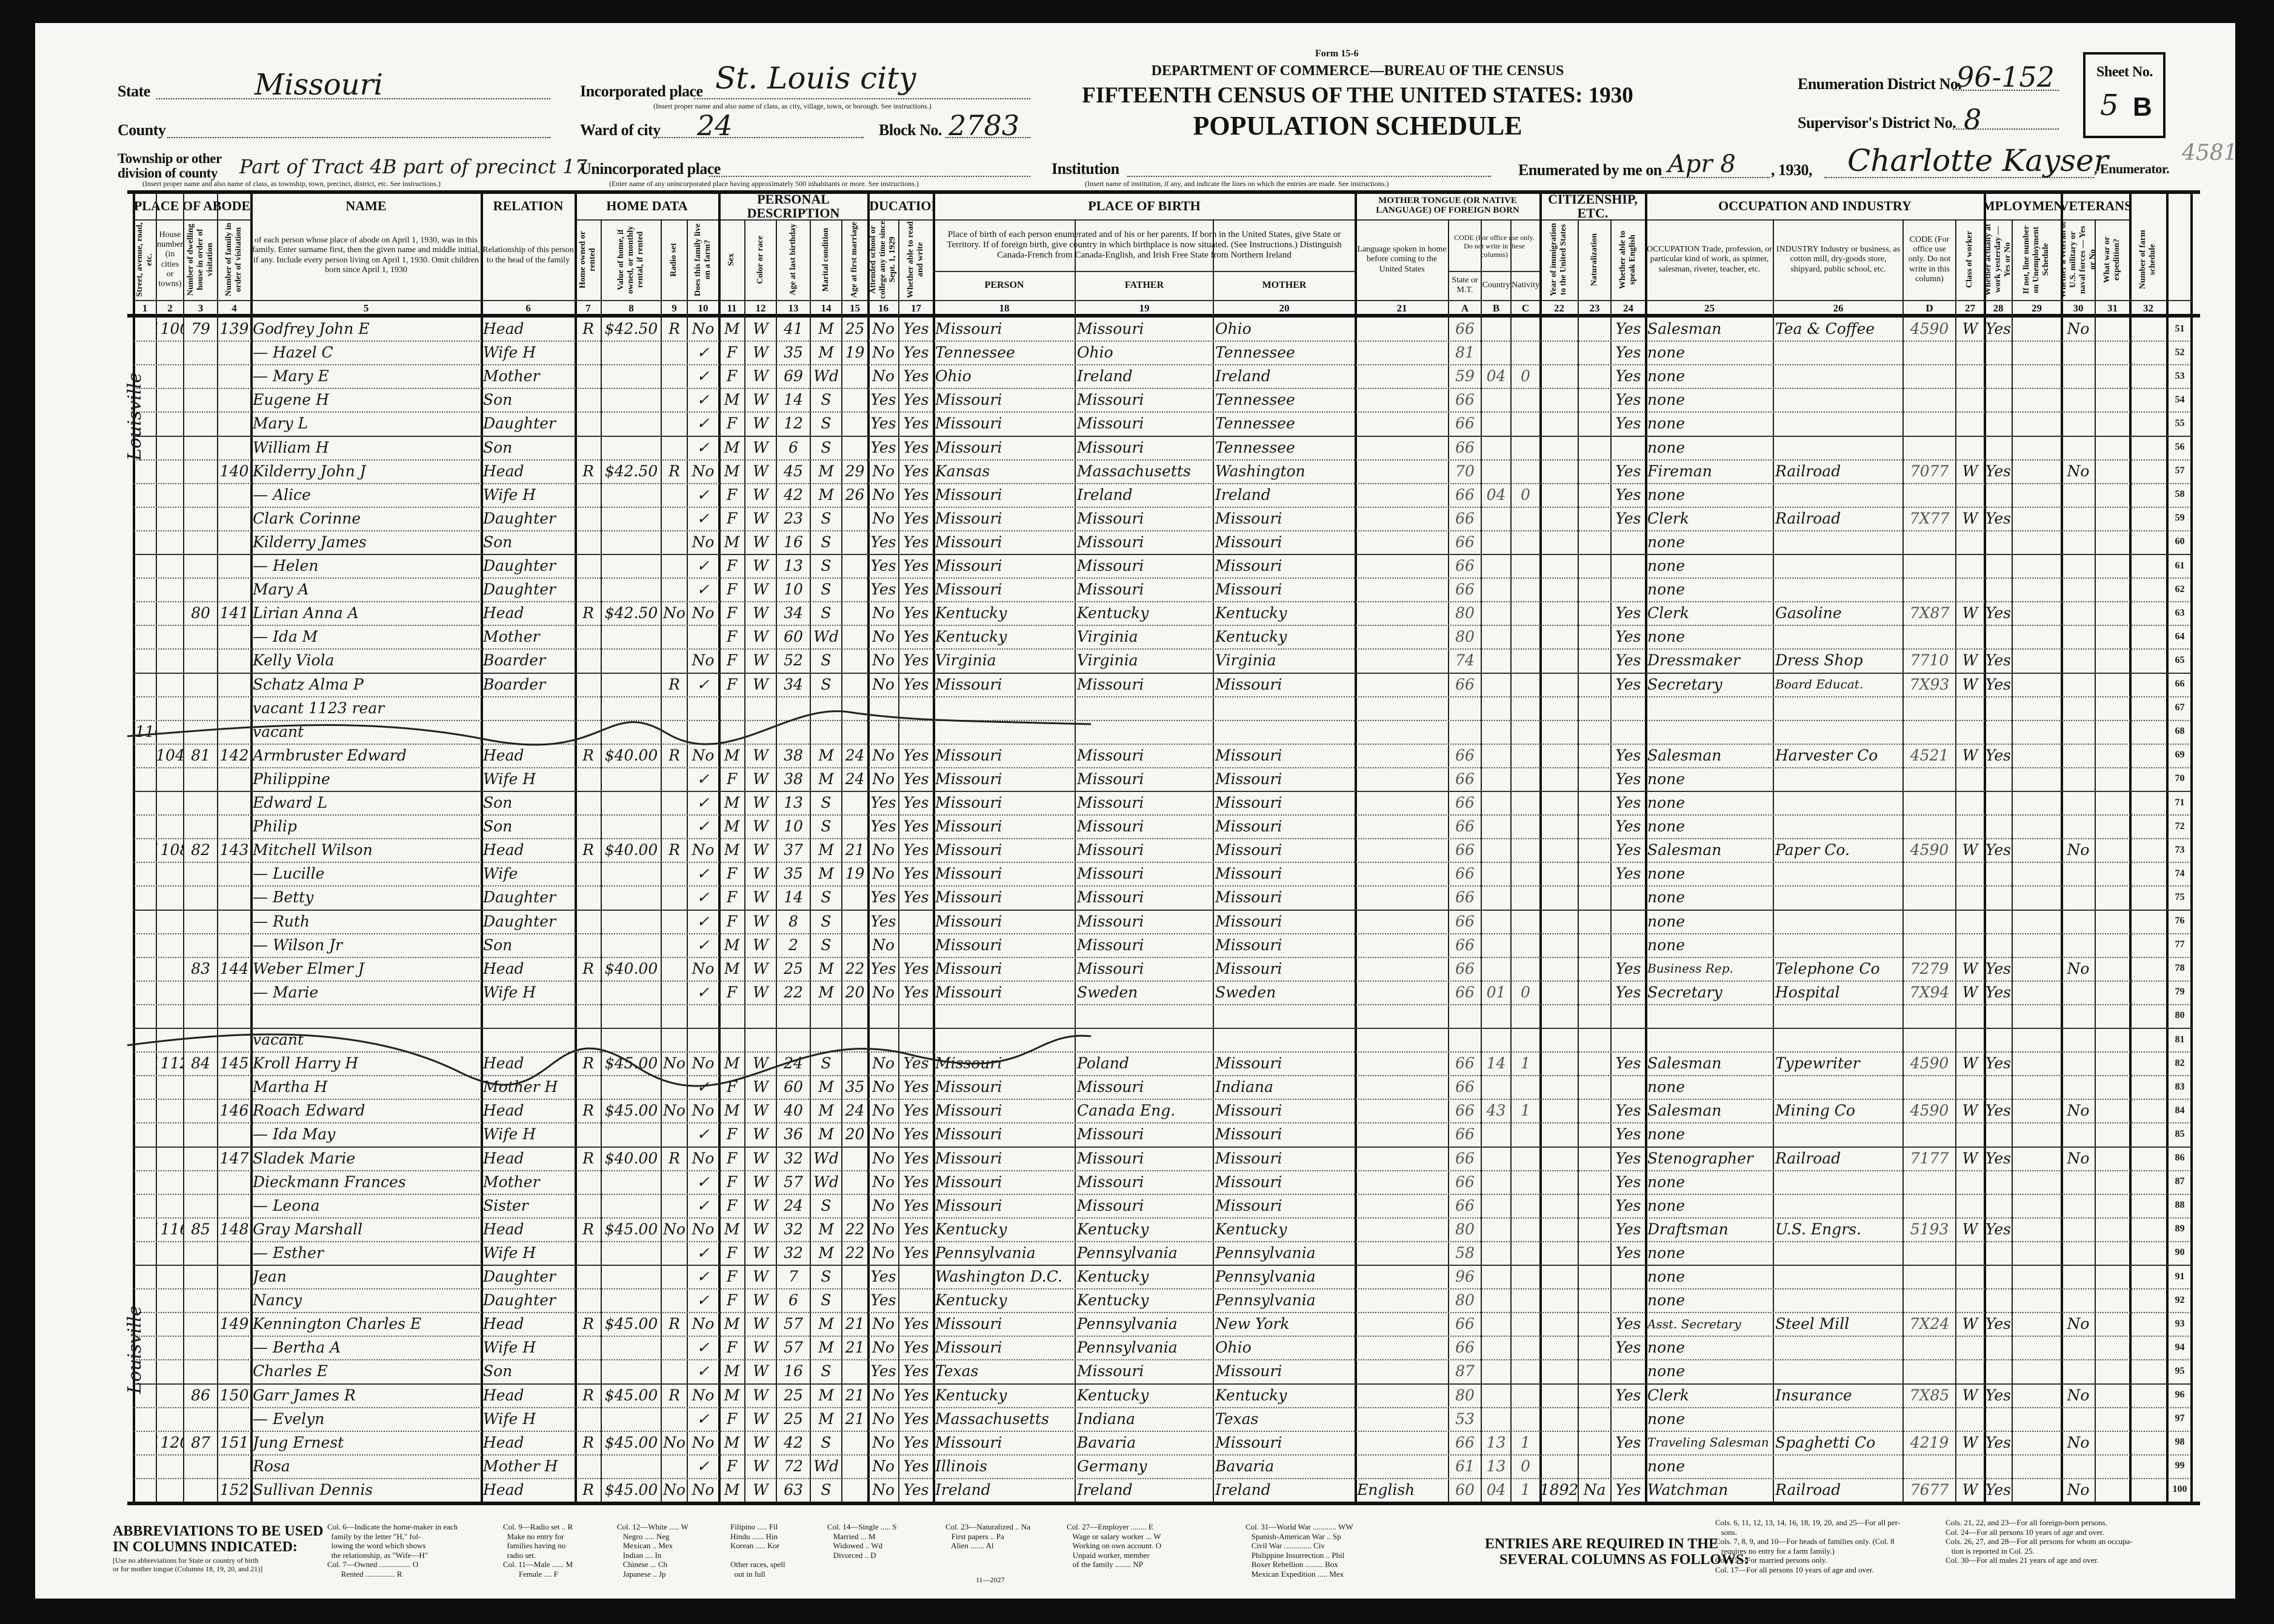 The height and width of the screenshot is (1624, 2274). What do you see at coordinates (286, 566) in the screenshot?
I see `cell-name: — Helen` at bounding box center [286, 566].